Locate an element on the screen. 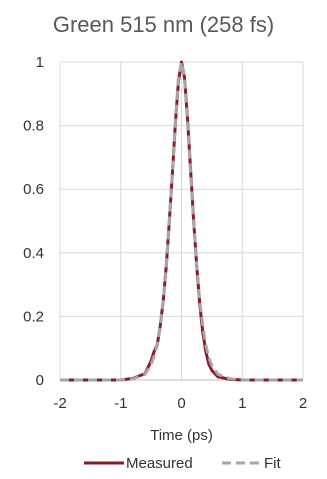 This screenshot has height=479, width=327. x-axis-title: Time (ps) is located at coordinates (181, 435).